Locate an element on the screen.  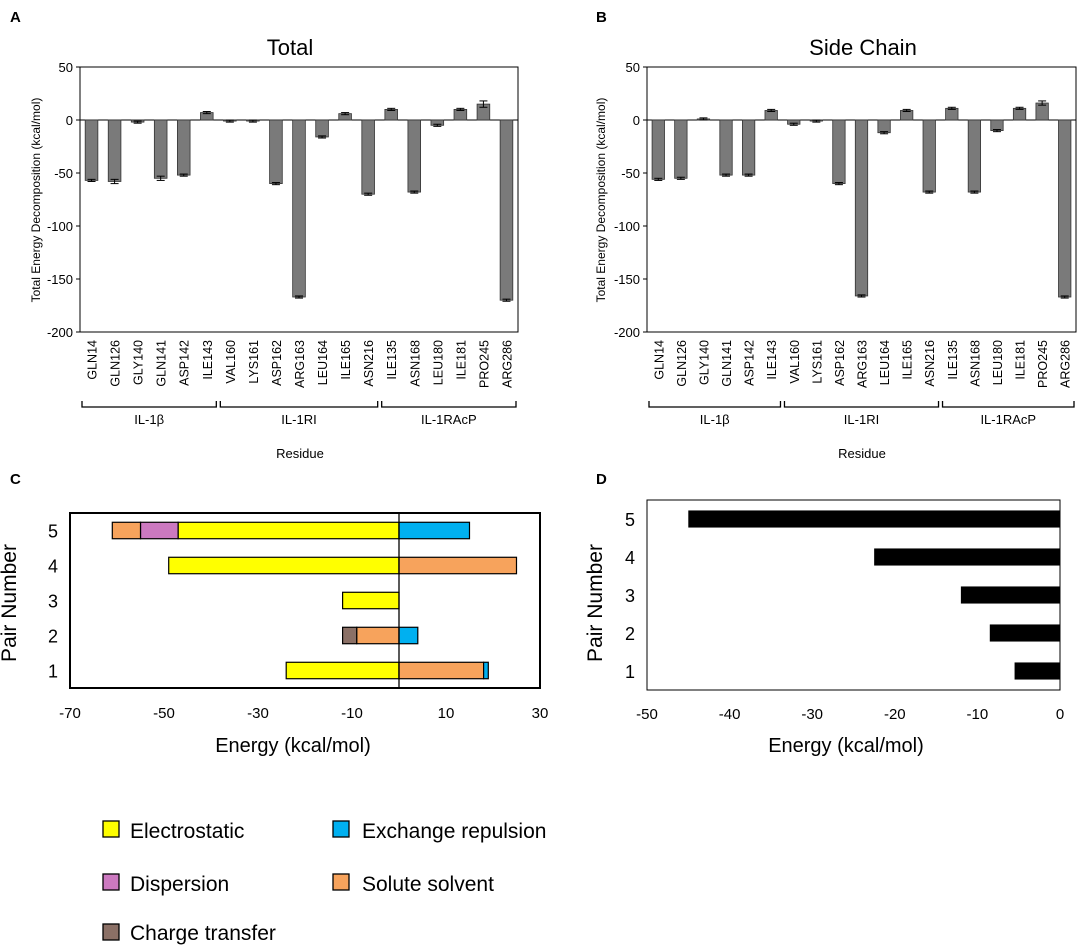
chart-c-ytick-label: 5 is located at coordinates (53, 532).